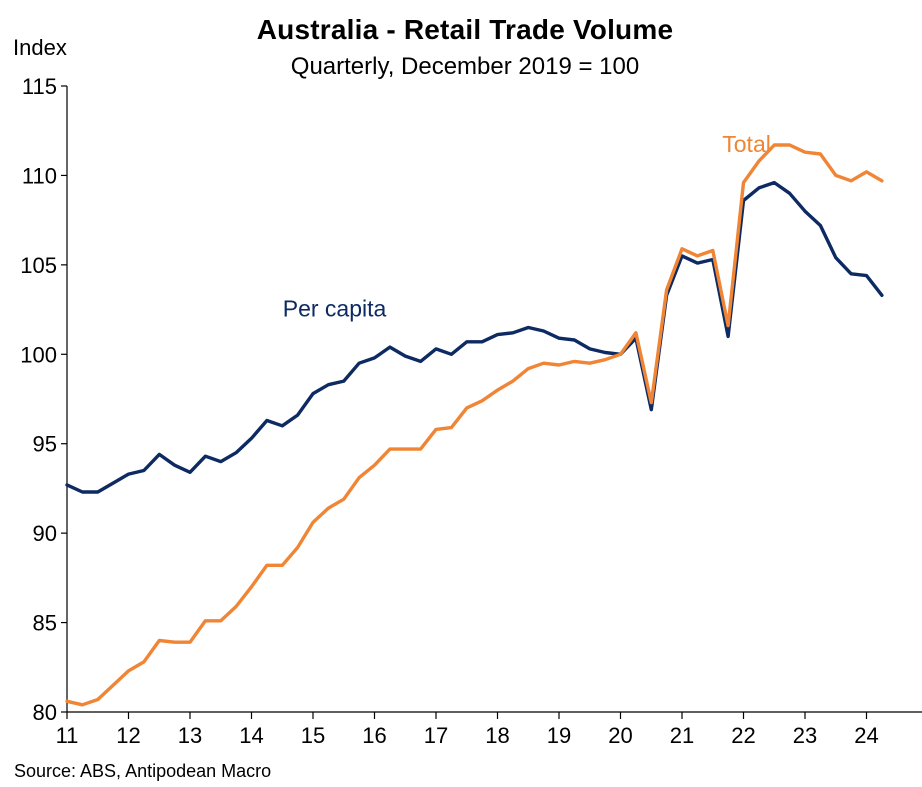 The image size is (922, 787). What do you see at coordinates (746, 144) in the screenshot?
I see `series-label-total: Total` at bounding box center [746, 144].